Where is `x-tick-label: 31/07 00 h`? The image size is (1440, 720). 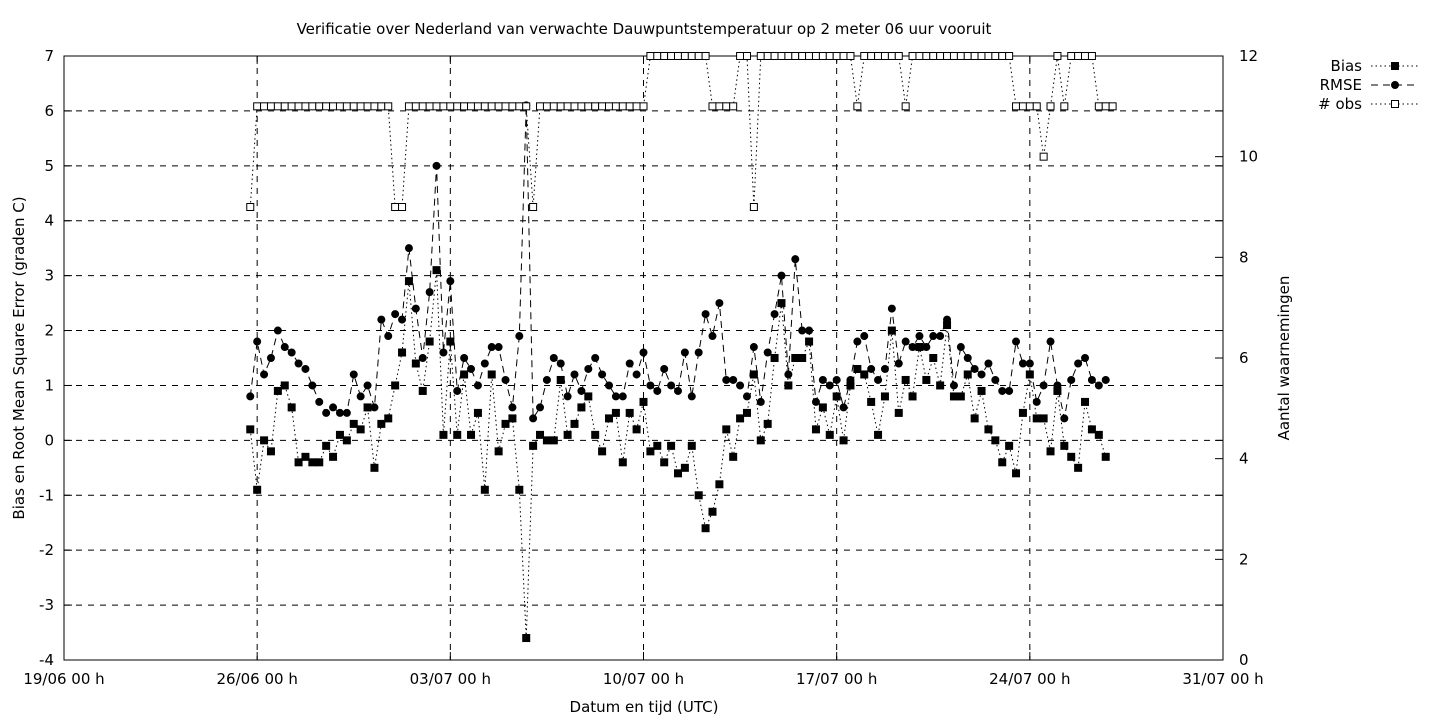
x-tick-label: 31/07 00 h is located at coordinates (1222, 679).